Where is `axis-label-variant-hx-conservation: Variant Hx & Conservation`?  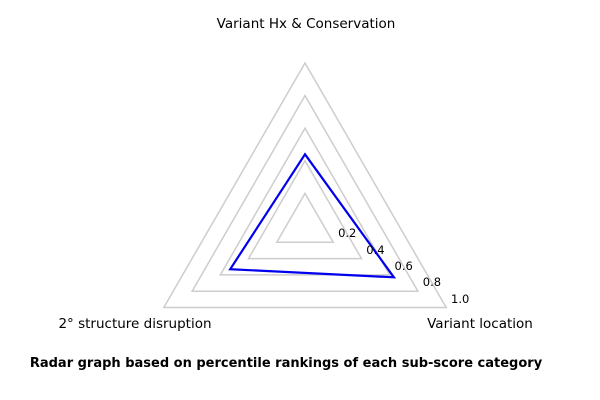 axis-label-variant-hx-conservation: Variant Hx & Conservation is located at coordinates (306, 24).